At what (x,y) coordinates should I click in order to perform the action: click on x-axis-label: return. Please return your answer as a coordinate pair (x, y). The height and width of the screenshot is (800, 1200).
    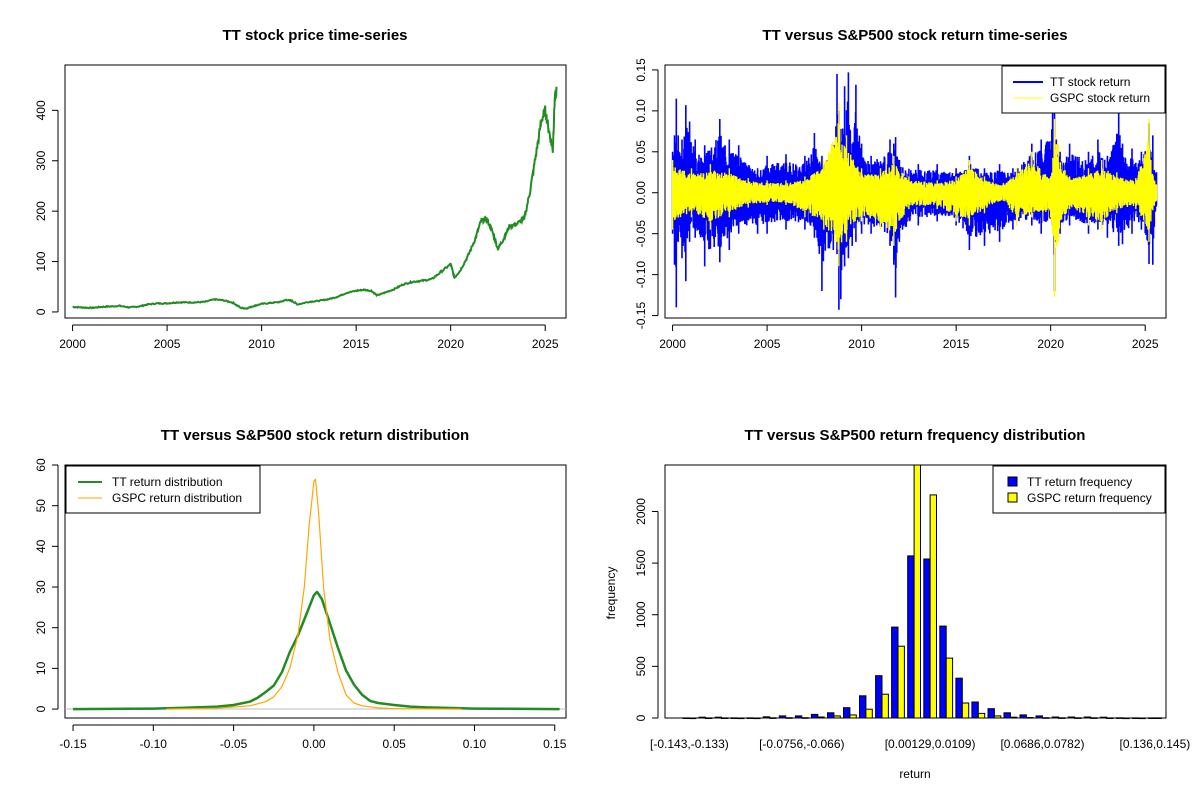
    Looking at the image, I should click on (914, 774).